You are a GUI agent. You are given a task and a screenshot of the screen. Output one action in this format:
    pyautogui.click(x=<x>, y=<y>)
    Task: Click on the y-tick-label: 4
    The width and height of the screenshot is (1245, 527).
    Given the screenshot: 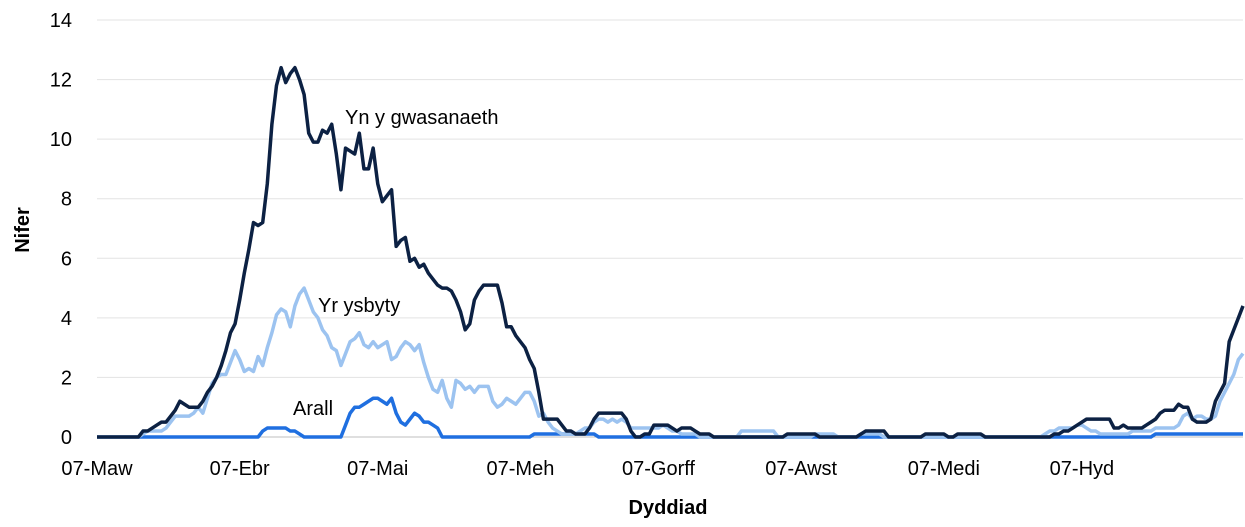 What is the action you would take?
    pyautogui.click(x=66, y=319)
    